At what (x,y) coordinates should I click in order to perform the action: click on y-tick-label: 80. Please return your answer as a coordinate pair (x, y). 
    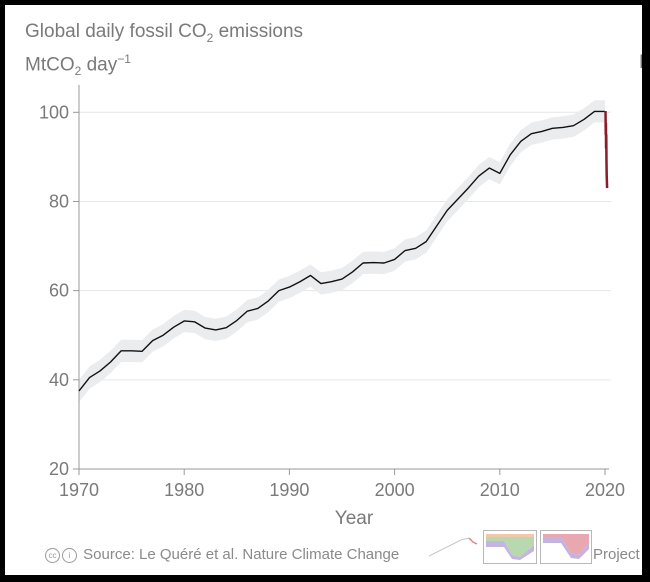
    Looking at the image, I should click on (59, 201).